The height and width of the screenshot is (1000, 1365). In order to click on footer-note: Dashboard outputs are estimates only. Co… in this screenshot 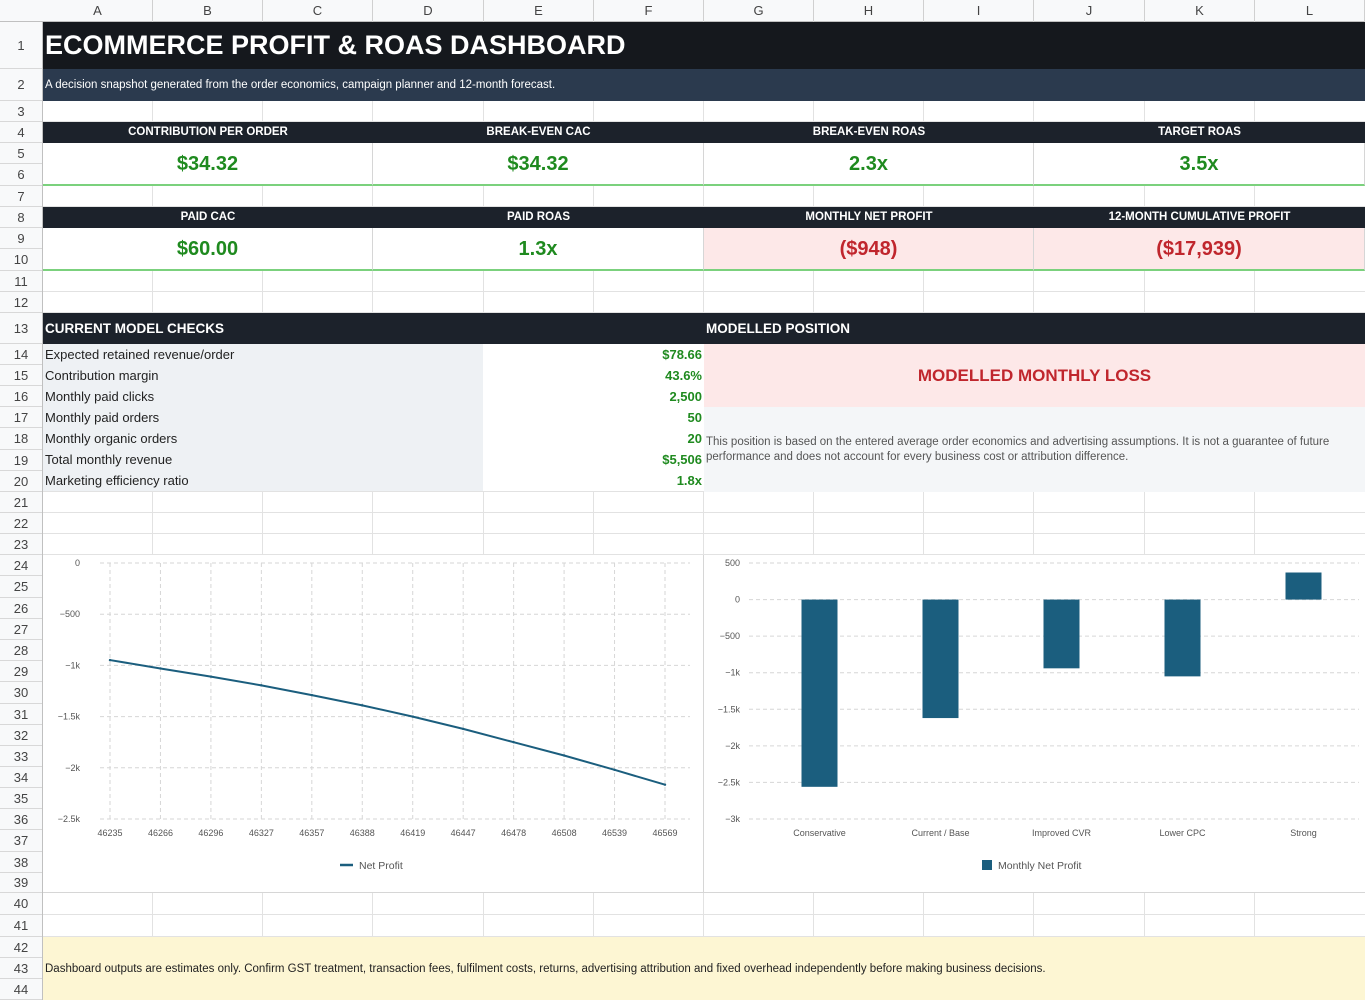, I will do `click(545, 969)`.